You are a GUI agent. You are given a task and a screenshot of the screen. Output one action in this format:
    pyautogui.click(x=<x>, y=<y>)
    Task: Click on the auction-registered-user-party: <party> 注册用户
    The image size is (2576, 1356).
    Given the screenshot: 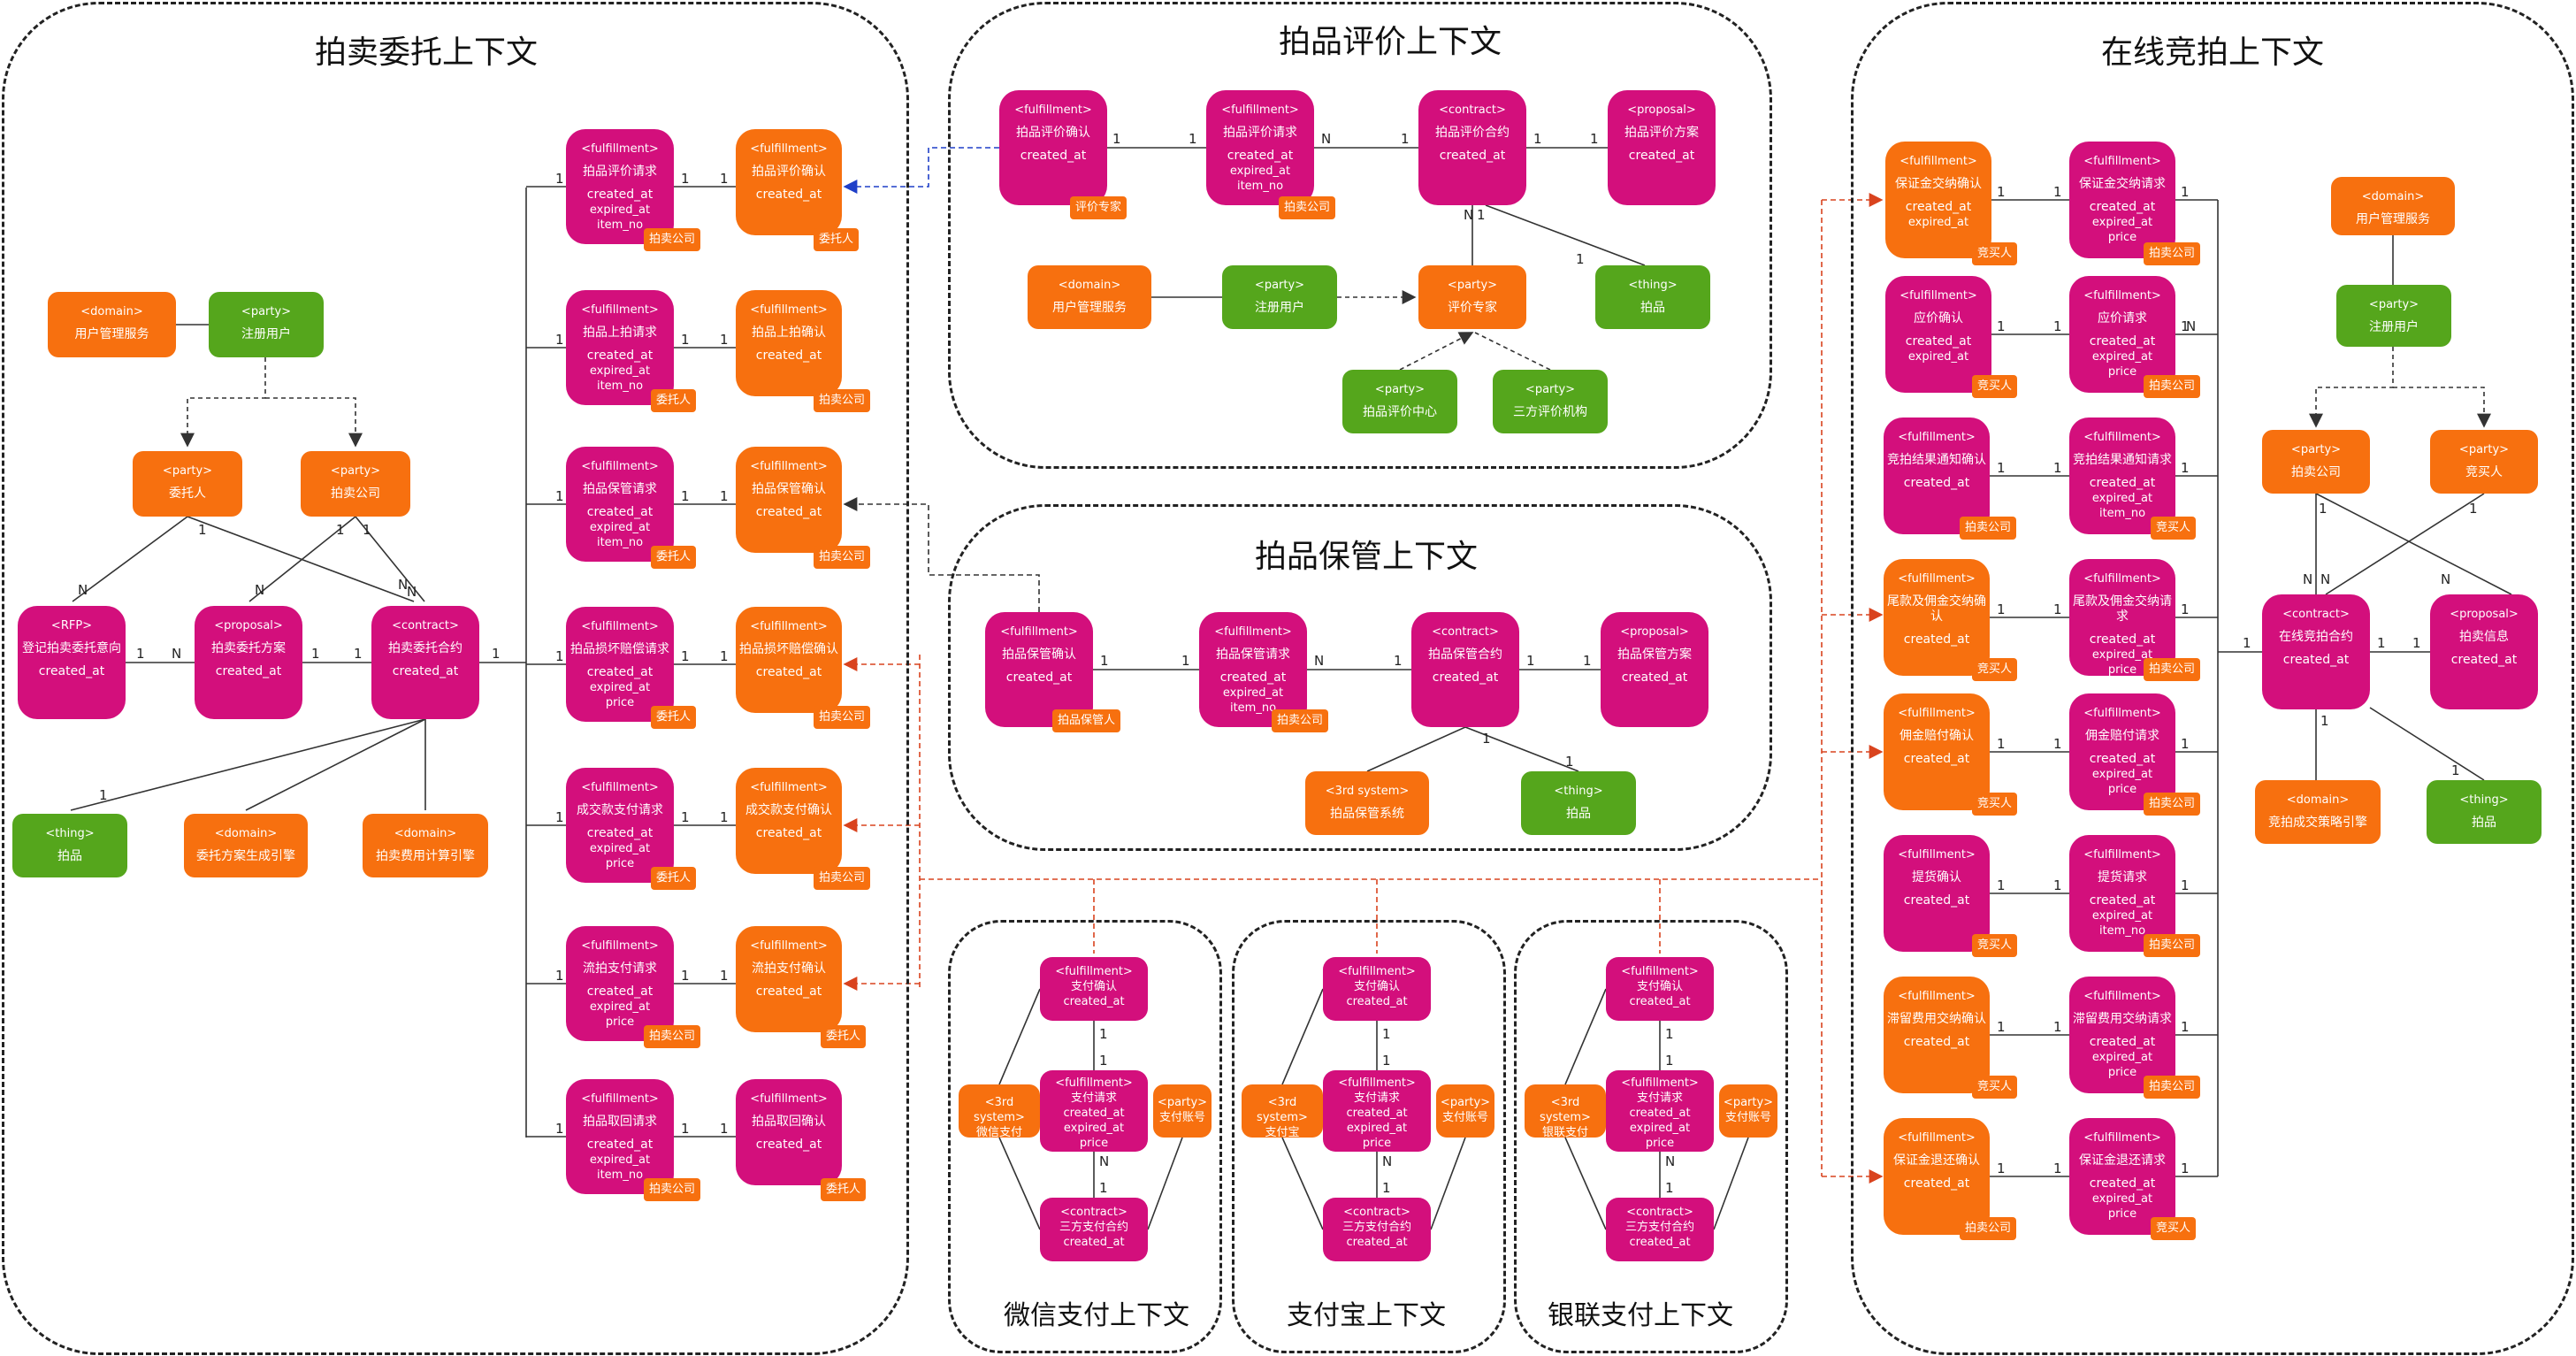 What is the action you would take?
    pyautogui.click(x=266, y=324)
    